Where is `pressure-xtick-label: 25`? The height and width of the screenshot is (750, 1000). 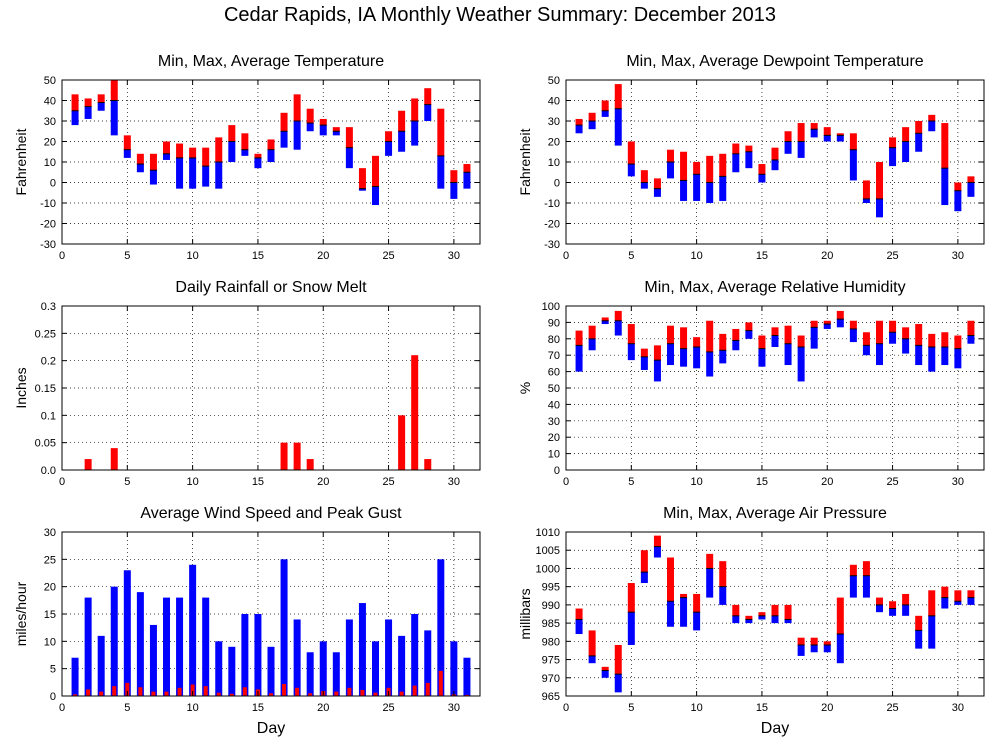
pressure-xtick-label: 25 is located at coordinates (892, 708).